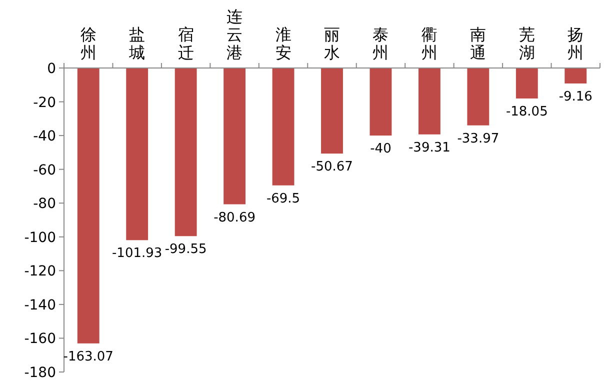 This screenshot has height=387, width=611. Describe the element at coordinates (88, 43) in the screenshot. I see `x-tick-label: 徐州` at that location.